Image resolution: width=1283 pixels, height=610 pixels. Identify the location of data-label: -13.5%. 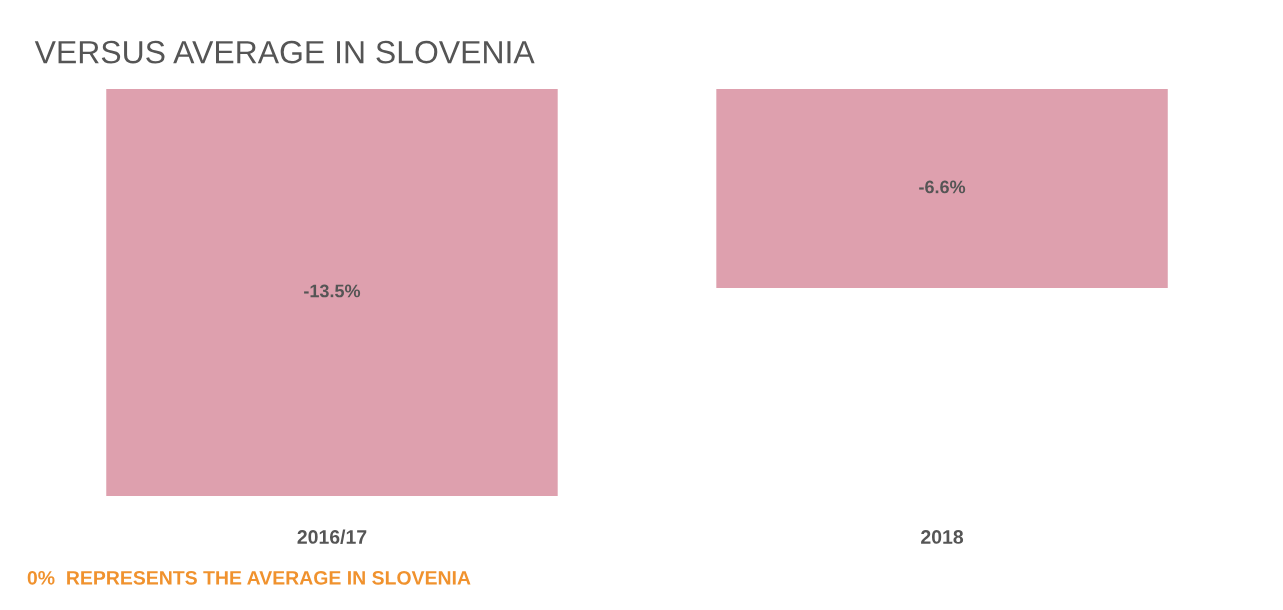
(332, 291).